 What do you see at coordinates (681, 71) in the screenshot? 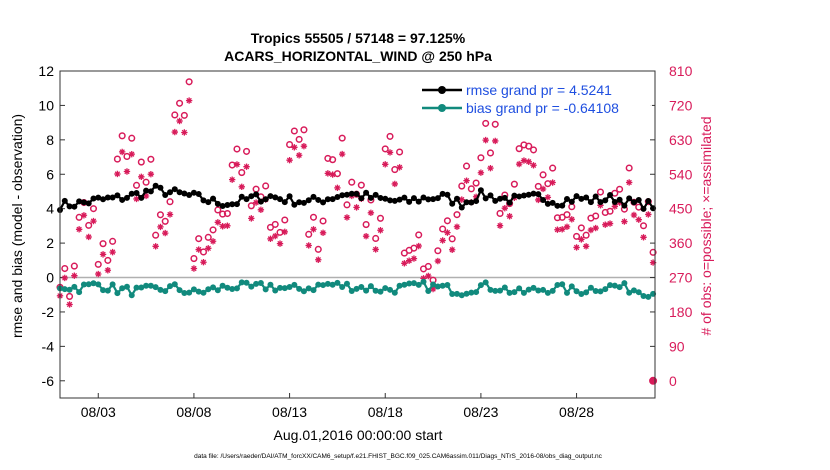
I see `y2-tick-label: 810` at bounding box center [681, 71].